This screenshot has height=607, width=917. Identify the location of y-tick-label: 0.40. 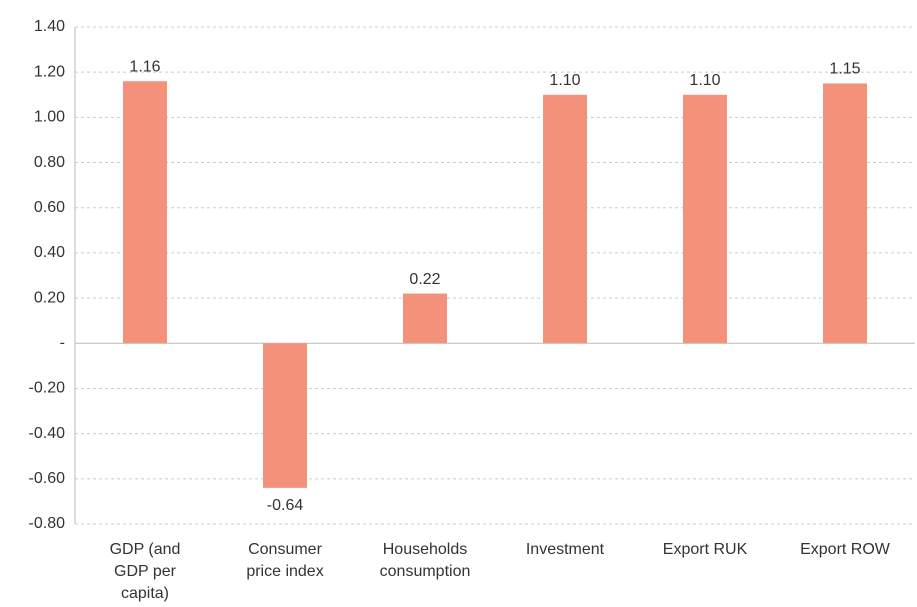
(49, 252).